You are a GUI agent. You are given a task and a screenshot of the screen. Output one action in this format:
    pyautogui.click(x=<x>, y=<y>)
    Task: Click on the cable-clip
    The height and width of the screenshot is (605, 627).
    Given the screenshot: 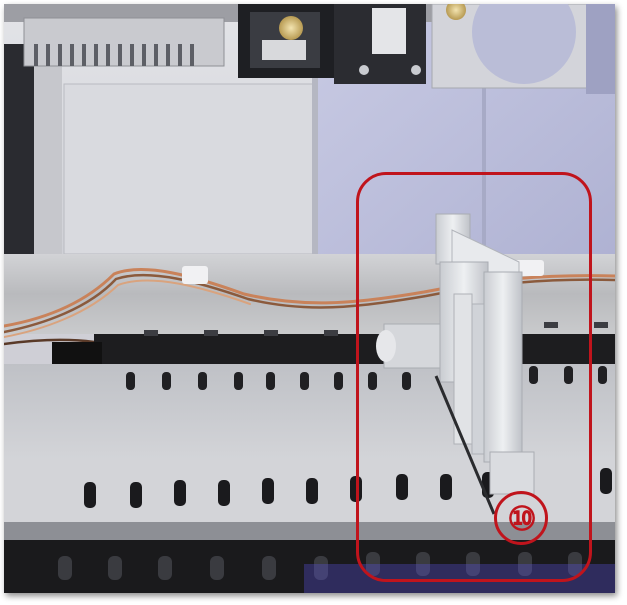 What is the action you would take?
    pyautogui.click(x=195, y=275)
    